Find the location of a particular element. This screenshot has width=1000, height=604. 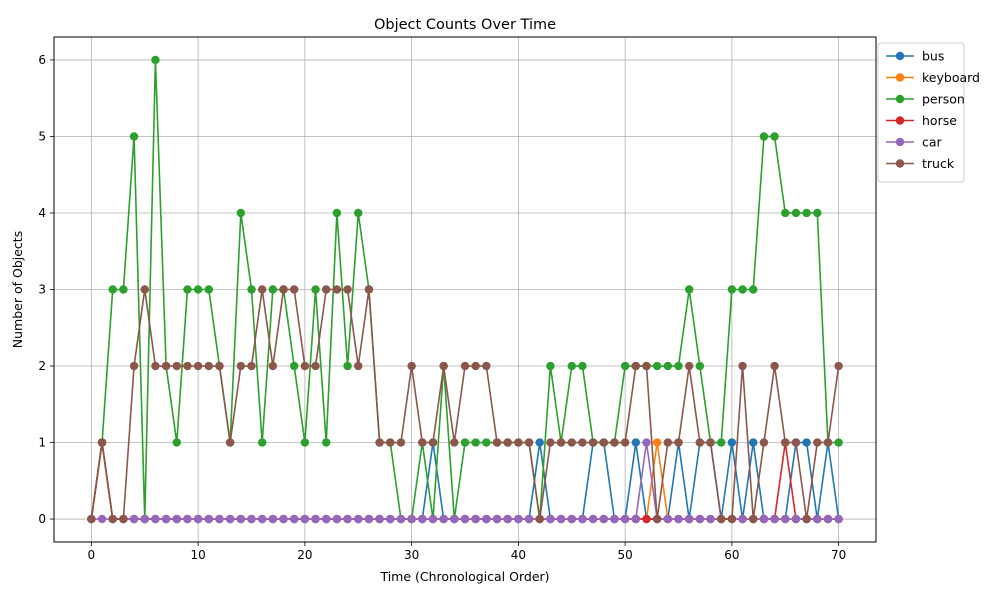

legend: bus keyboard person horse car truck is located at coordinates (928, 112).